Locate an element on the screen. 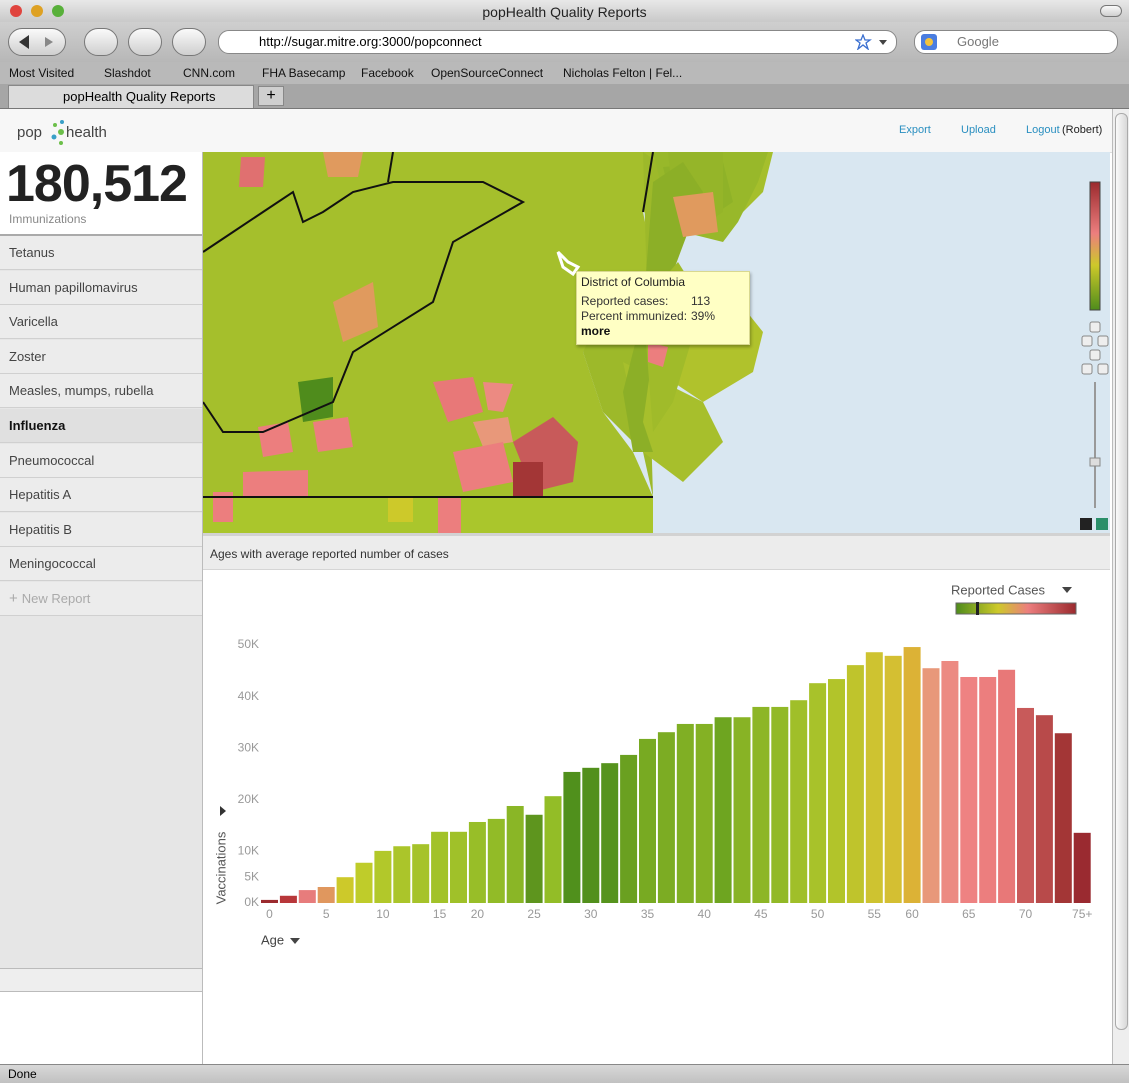 This screenshot has height=1083, width=1129. report-item: Zoster is located at coordinates (101, 356).